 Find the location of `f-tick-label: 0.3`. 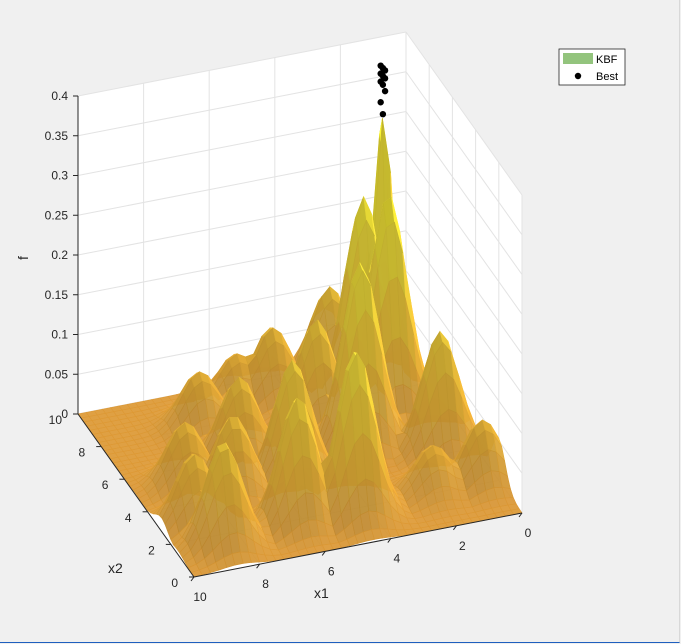

f-tick-label: 0.3 is located at coordinates (59, 176).